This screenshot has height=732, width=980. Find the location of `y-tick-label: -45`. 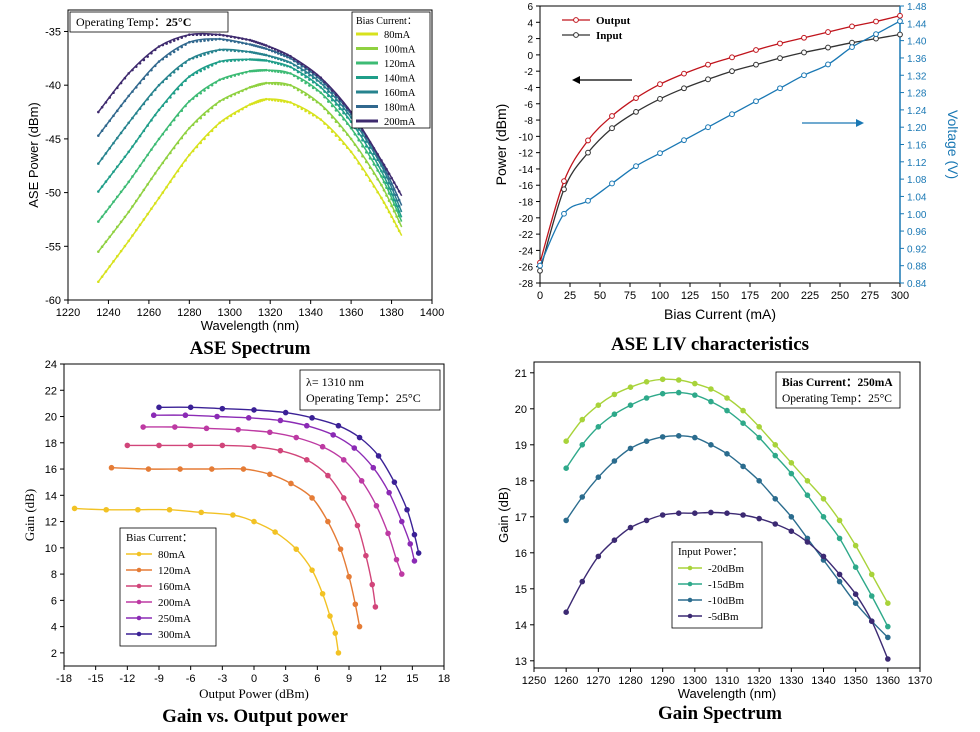

y-tick-label: -45 is located at coordinates (53, 140).